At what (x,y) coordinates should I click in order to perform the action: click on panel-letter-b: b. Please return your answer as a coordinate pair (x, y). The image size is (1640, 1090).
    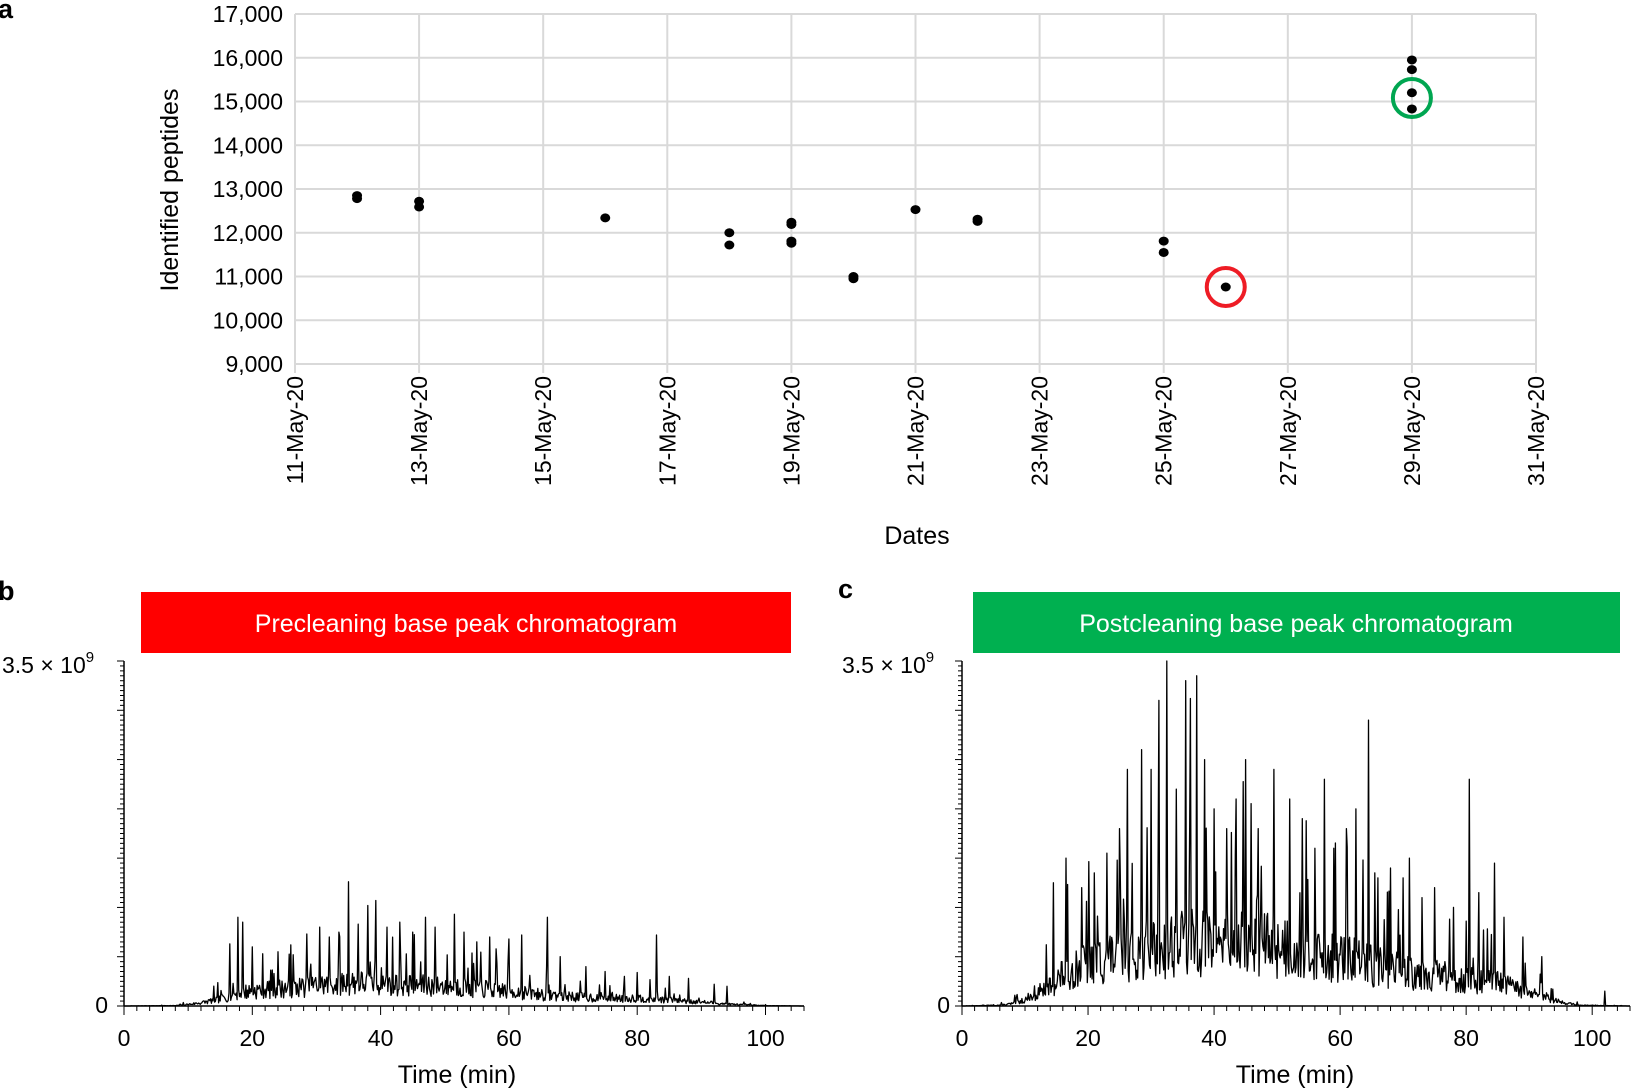
    Looking at the image, I should click on (7, 591).